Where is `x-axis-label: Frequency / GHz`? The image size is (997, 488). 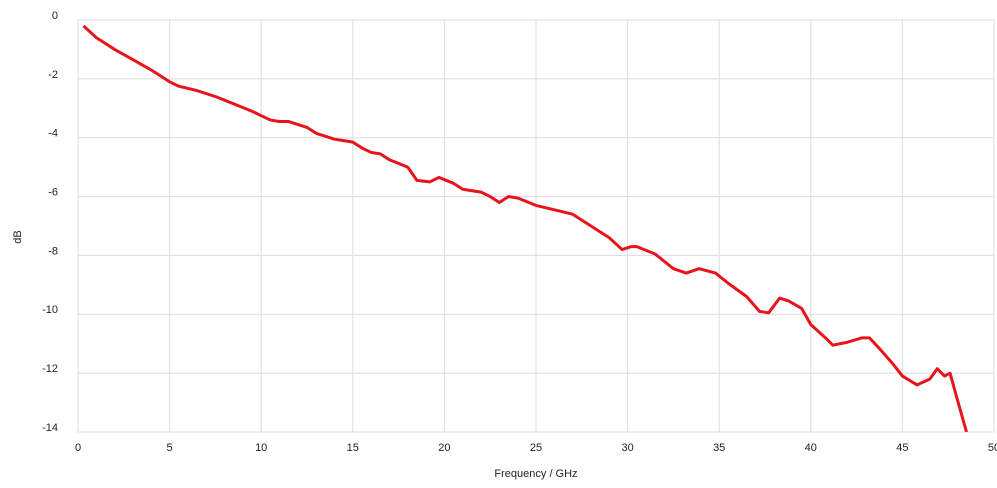
x-axis-label: Frequency / GHz is located at coordinates (535, 474).